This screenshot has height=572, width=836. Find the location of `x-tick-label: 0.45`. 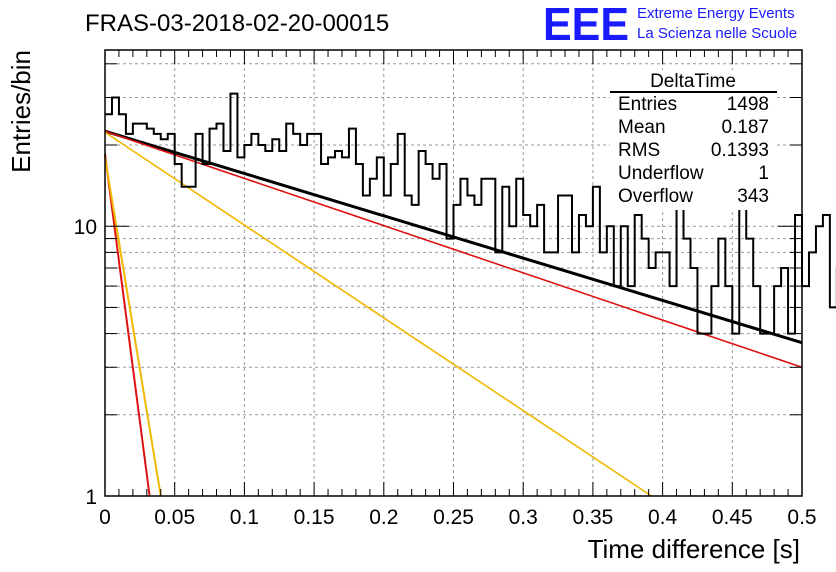

x-tick-label: 0.45 is located at coordinates (732, 517).